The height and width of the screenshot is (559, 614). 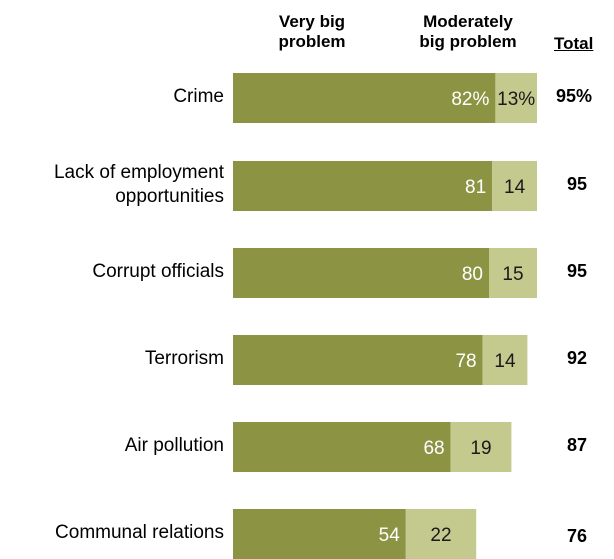 What do you see at coordinates (169, 196) in the screenshot?
I see `category-label-line: opportunities` at bounding box center [169, 196].